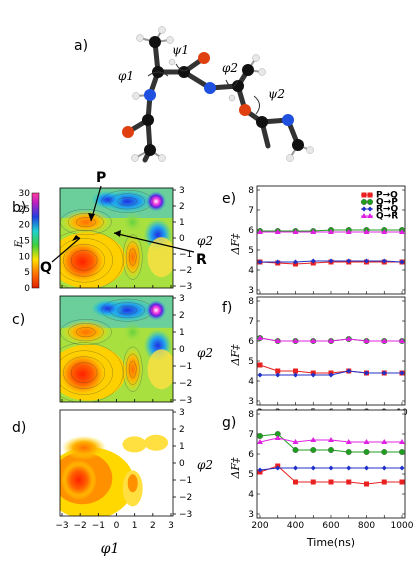 The height and width of the screenshot is (587, 415). What do you see at coordinates (205, 465) in the screenshot?
I see `map-d-ylabel: φ2` at bounding box center [205, 465].